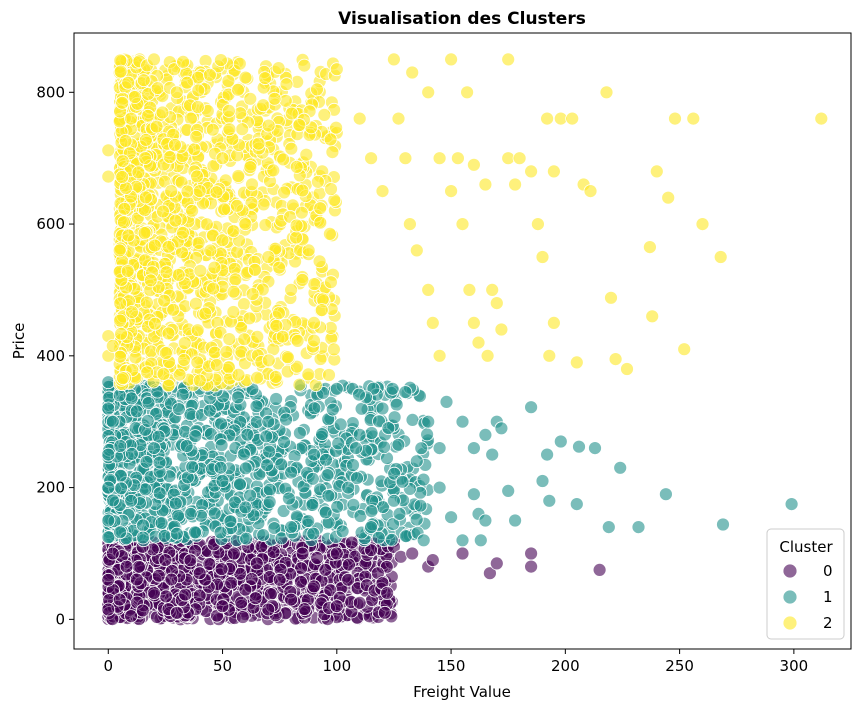 This screenshot has width=859, height=710. I want to click on x-tick-label: 0, so click(109, 666).